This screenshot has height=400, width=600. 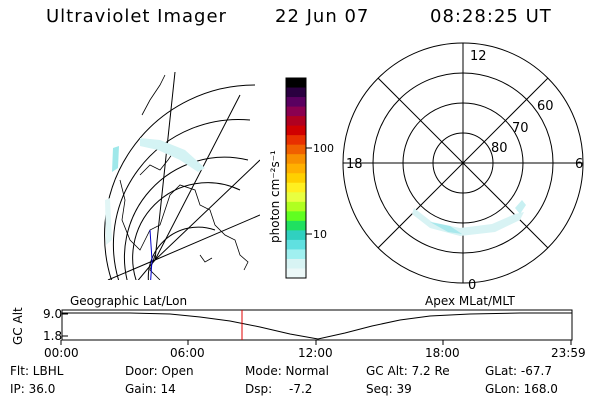 I want to click on altitude-curve, so click(x=317, y=326).